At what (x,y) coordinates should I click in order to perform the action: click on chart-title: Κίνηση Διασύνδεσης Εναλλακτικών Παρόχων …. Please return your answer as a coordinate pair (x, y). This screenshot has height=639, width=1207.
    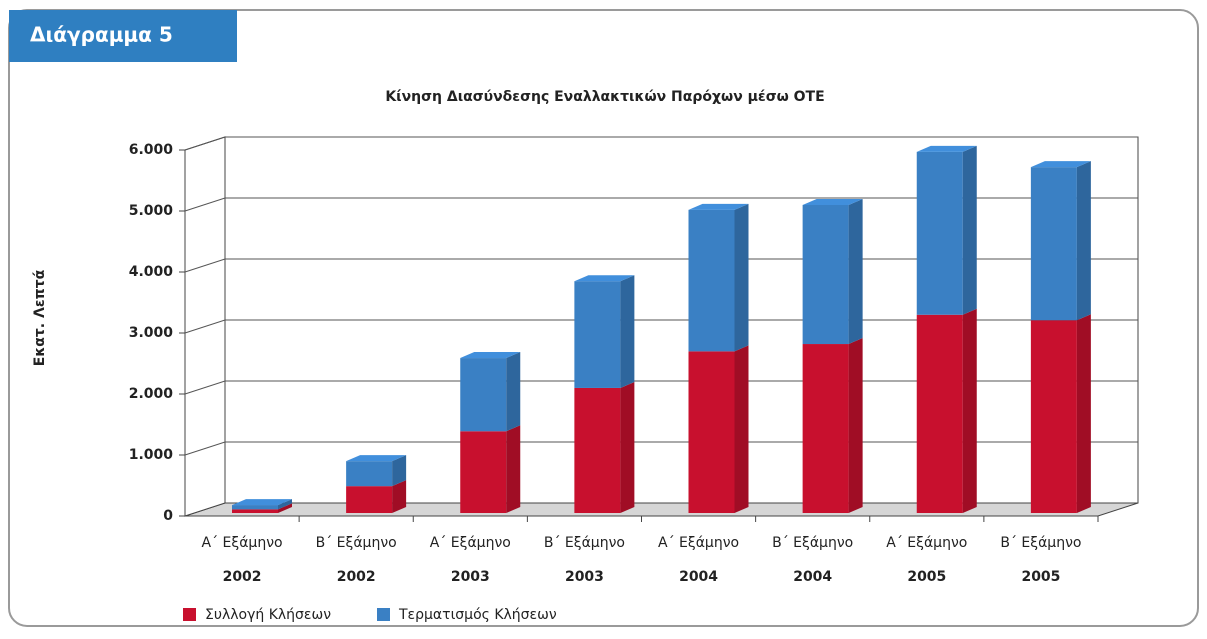
    Looking at the image, I should click on (604, 97).